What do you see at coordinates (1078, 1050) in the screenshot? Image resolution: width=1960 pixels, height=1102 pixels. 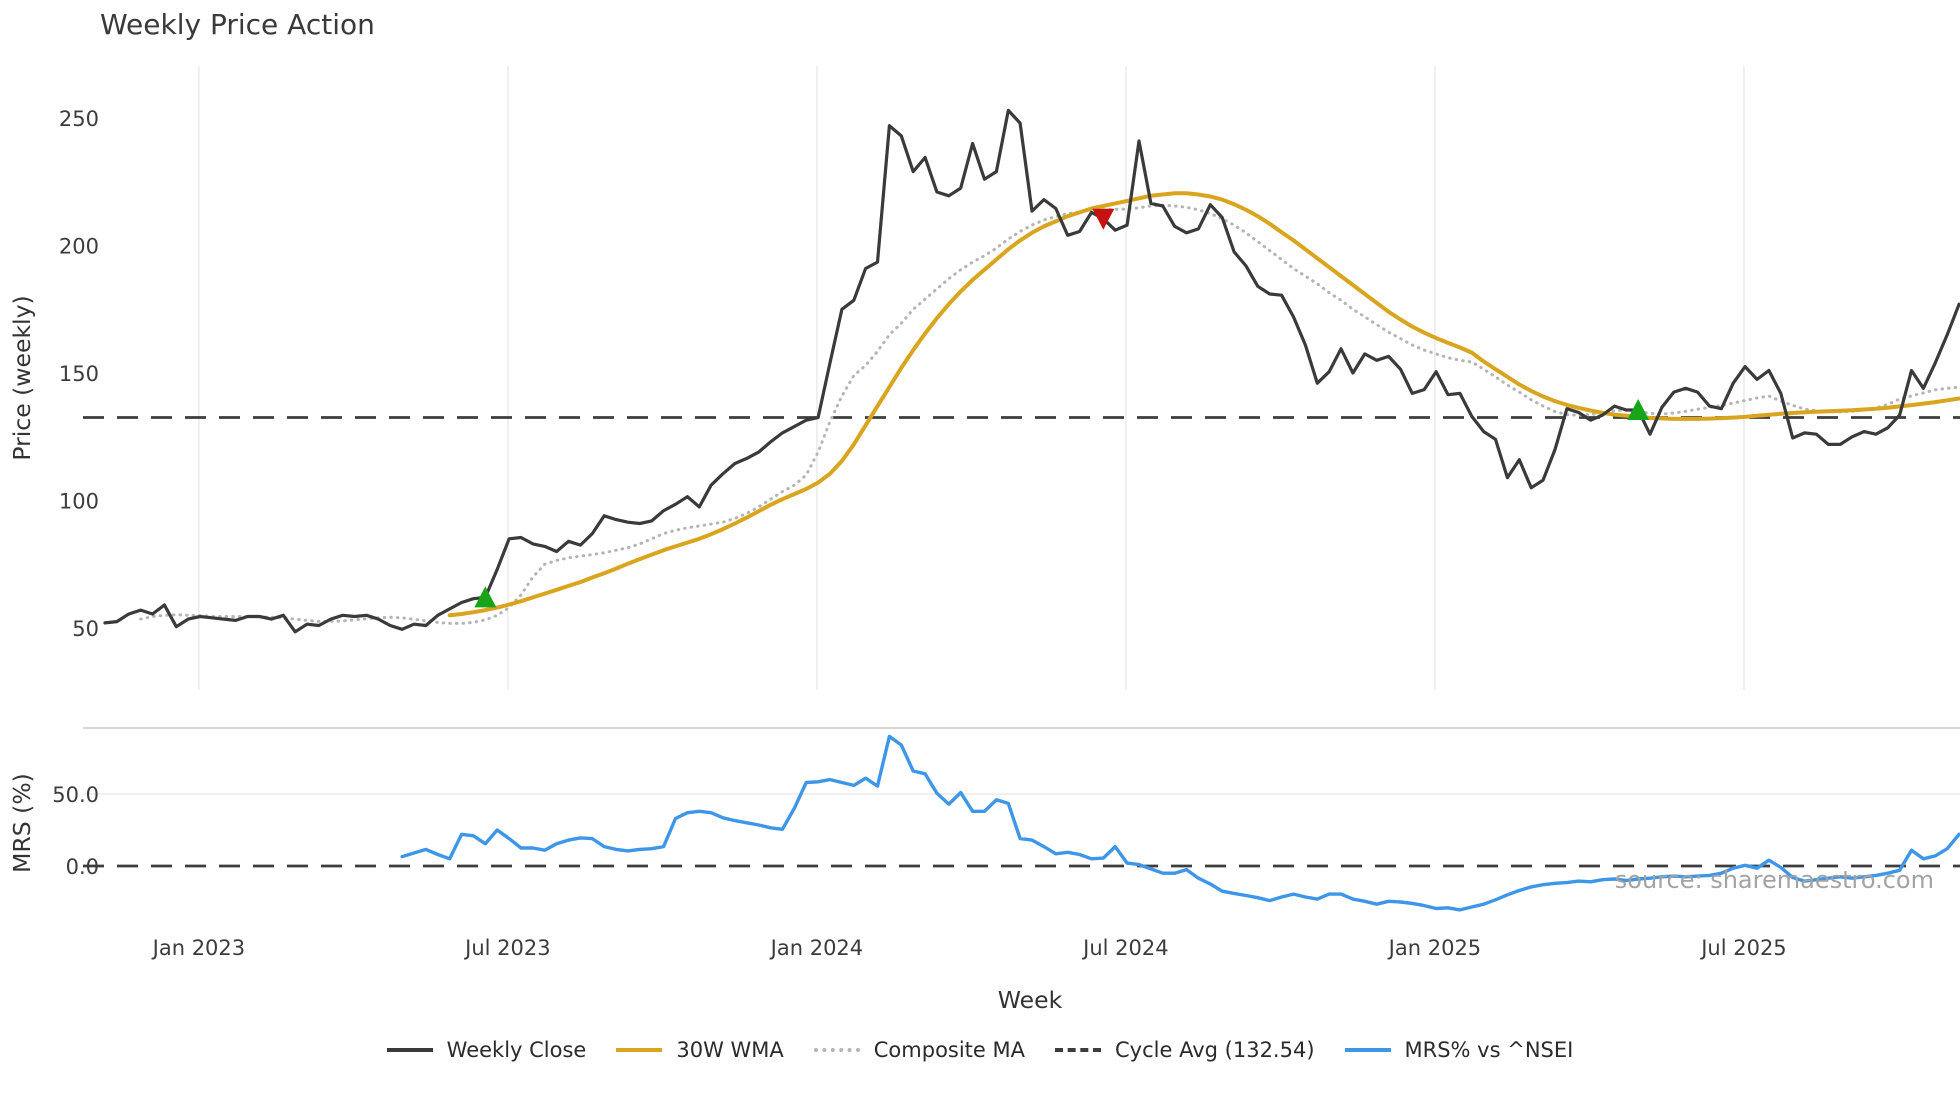 I see `legend-swatch-dashed` at bounding box center [1078, 1050].